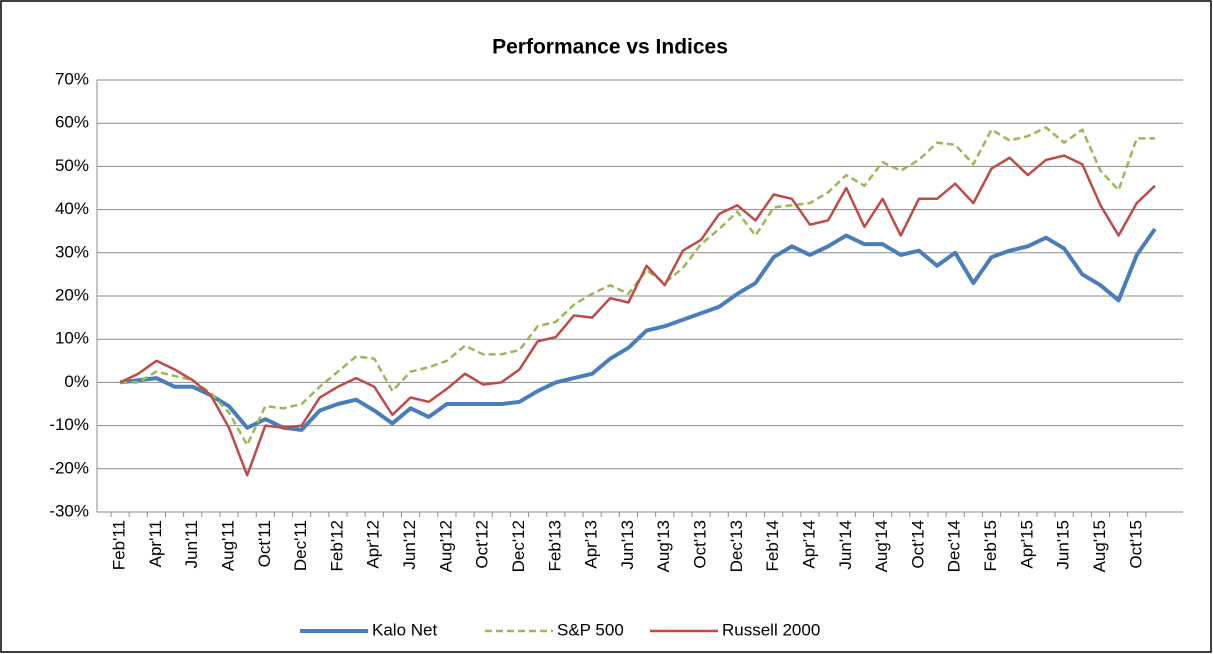  Describe the element at coordinates (445, 546) in the screenshot. I see `x-tick-label: Aug'12` at that location.